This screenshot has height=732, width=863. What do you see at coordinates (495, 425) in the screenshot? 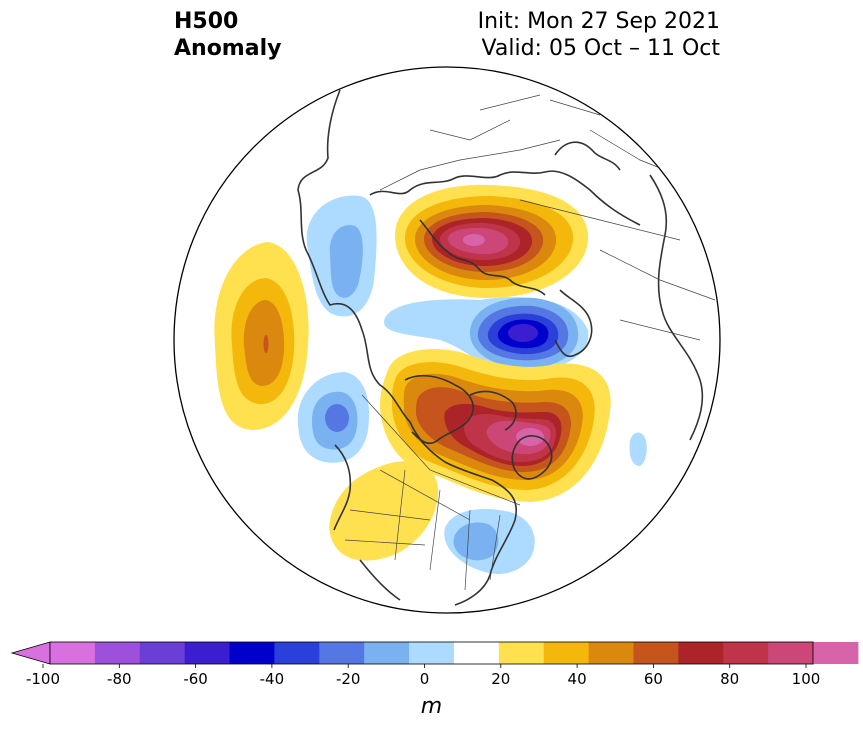
I see `anomaly-greenland-high` at bounding box center [495, 425].